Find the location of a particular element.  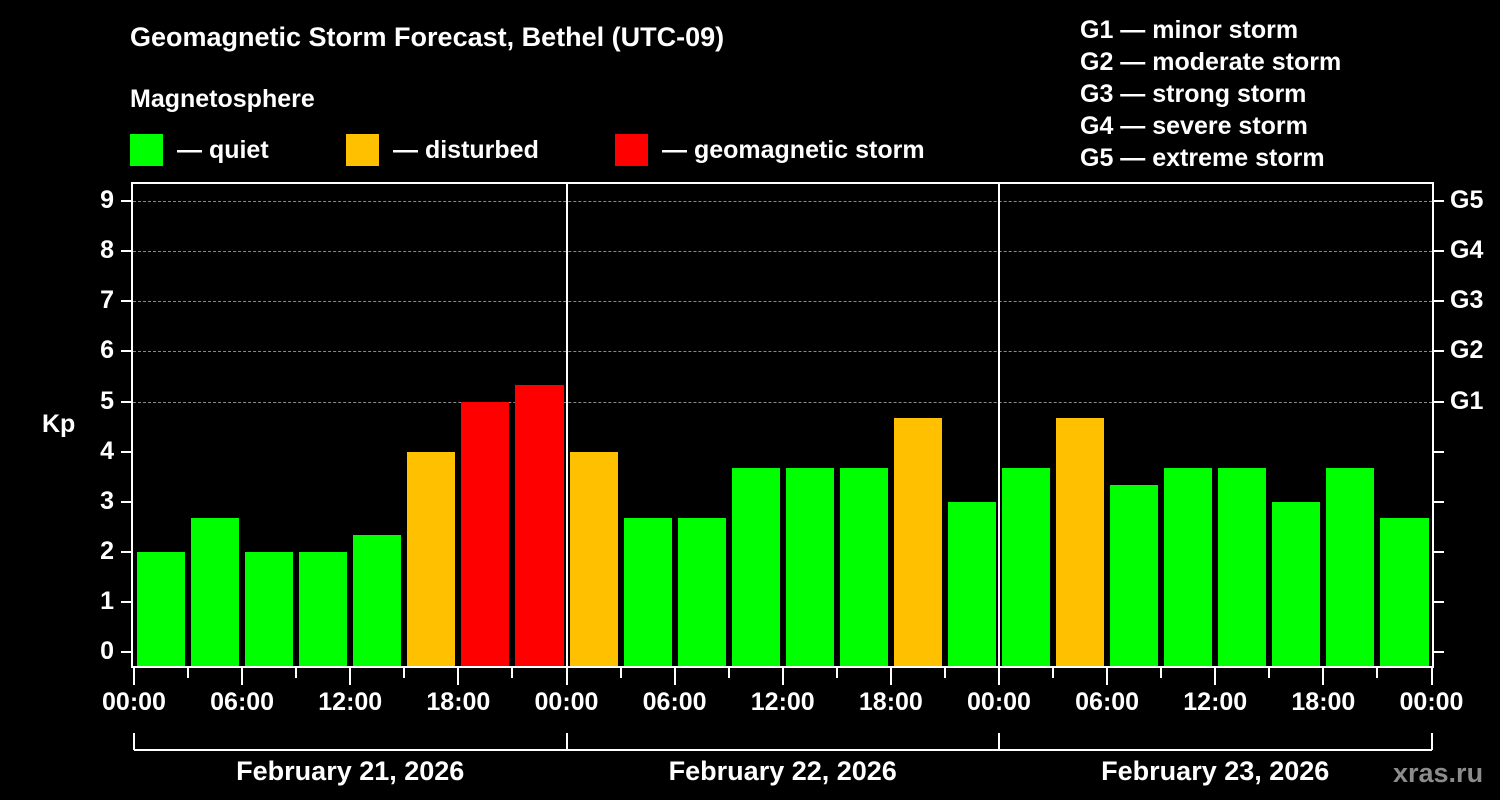

date-label: February 22, 2026 is located at coordinates (782, 771).